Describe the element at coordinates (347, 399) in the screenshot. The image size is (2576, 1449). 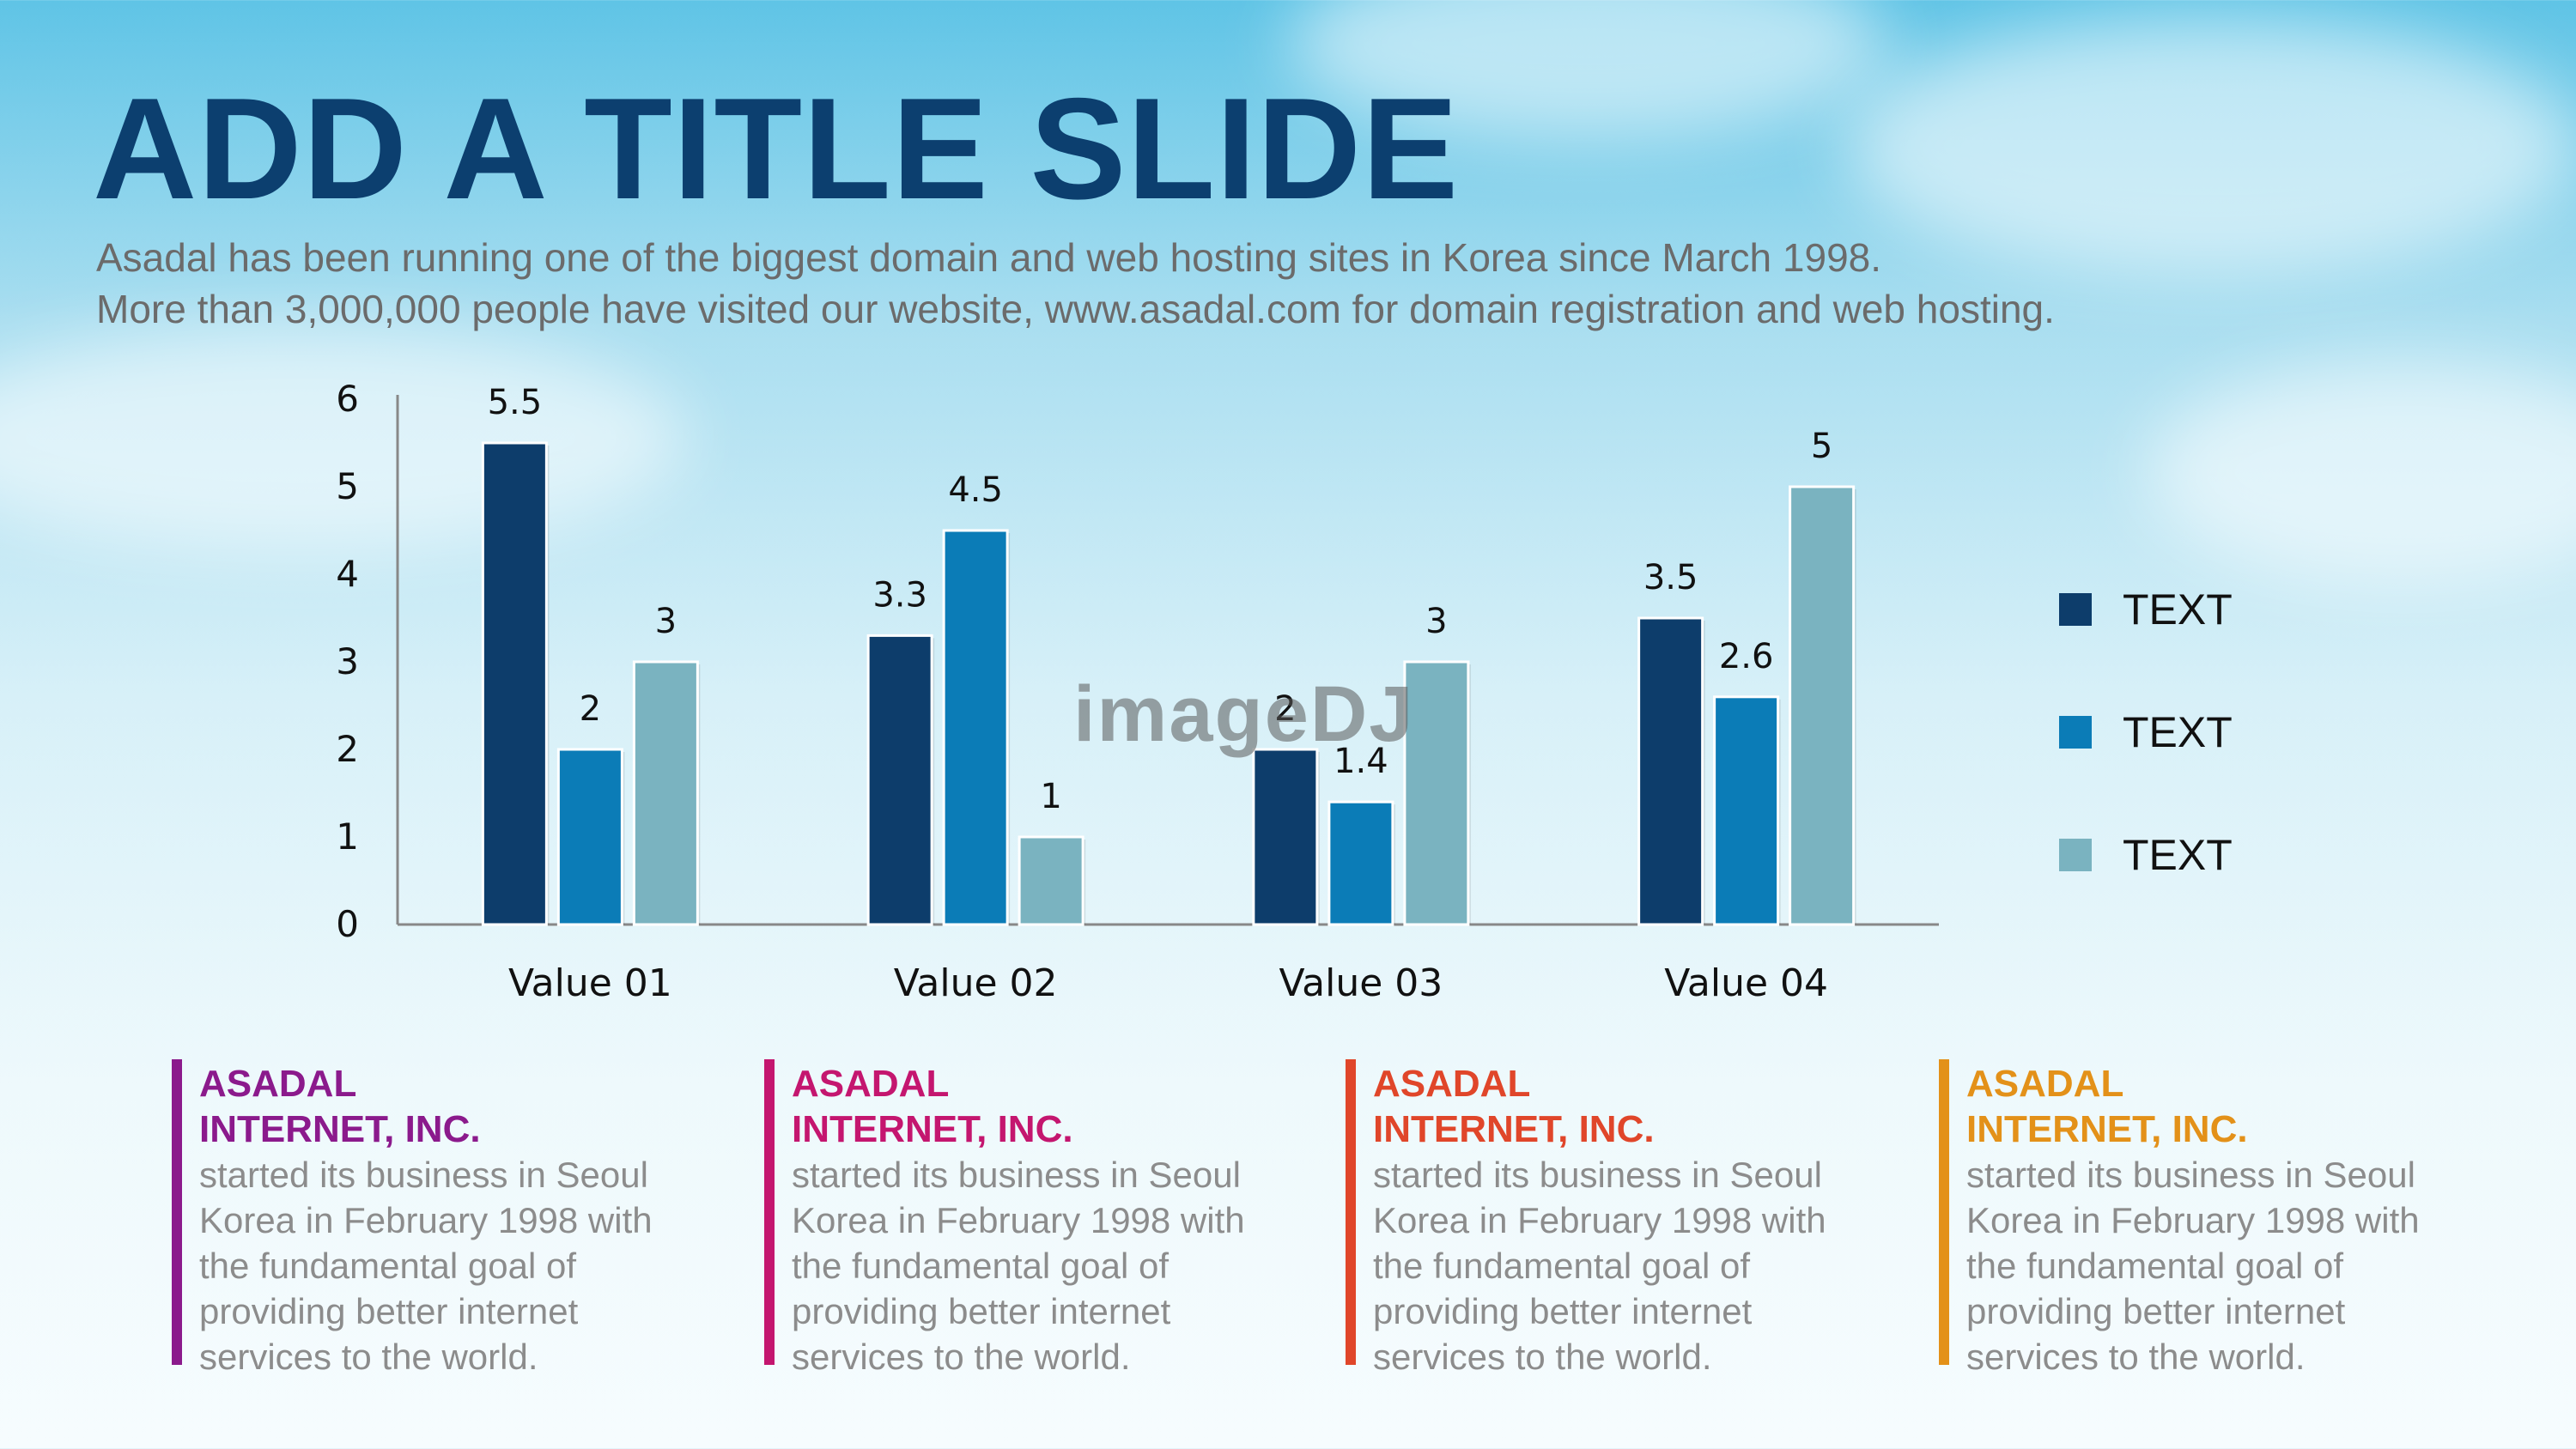
I see `y-tick-label: 6` at that location.